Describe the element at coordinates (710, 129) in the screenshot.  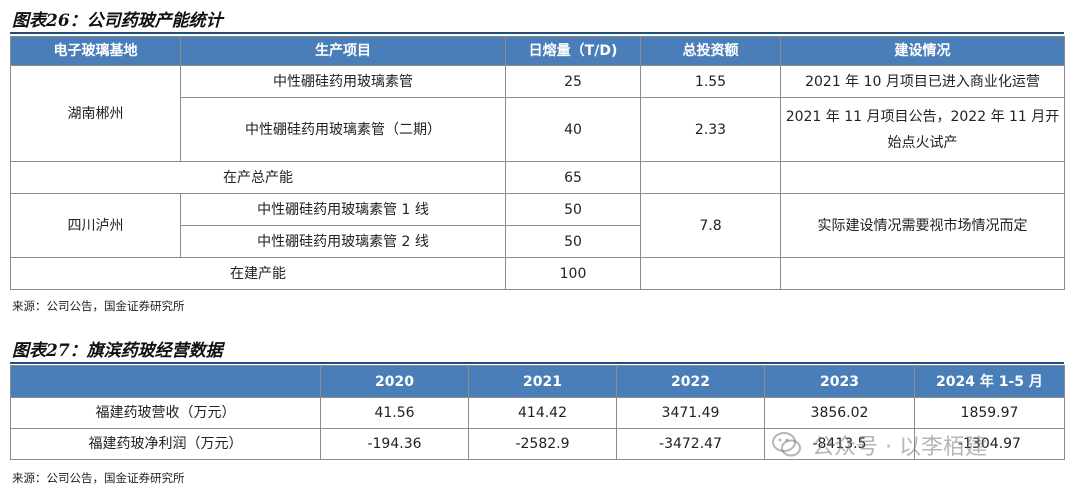
I see `investment-cell: 2.33` at that location.